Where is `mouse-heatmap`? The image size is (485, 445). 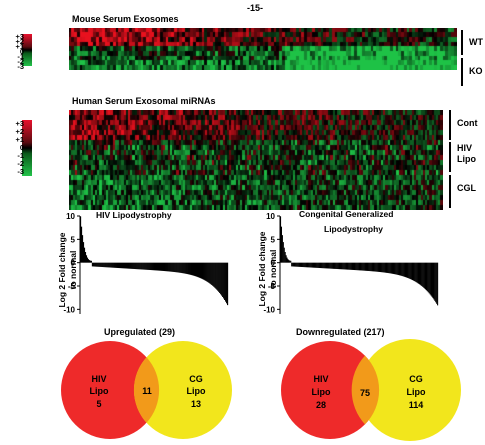 mouse-heatmap is located at coordinates (263, 49).